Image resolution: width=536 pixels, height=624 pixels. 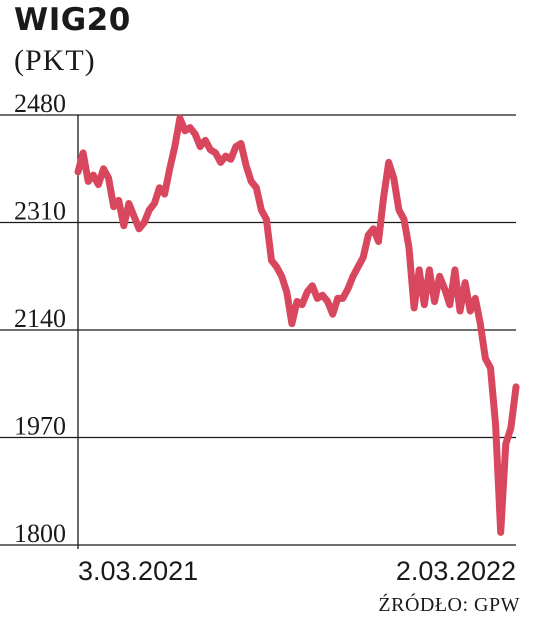 I want to click on y-tick-label: 2310, so click(x=40, y=211).